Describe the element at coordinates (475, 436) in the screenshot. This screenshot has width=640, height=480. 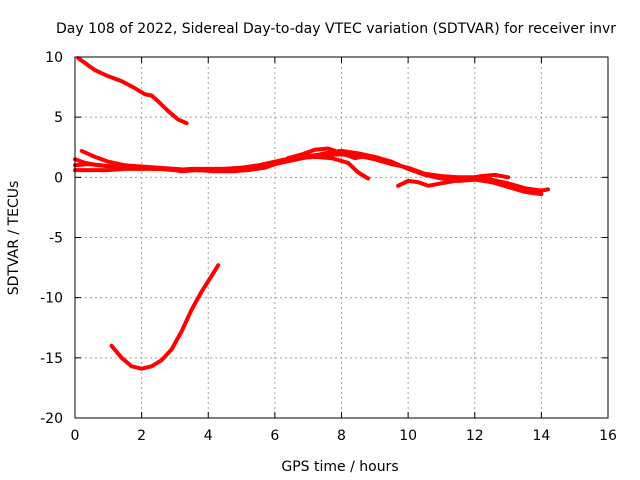
I see `x-tick-label: 12` at that location.